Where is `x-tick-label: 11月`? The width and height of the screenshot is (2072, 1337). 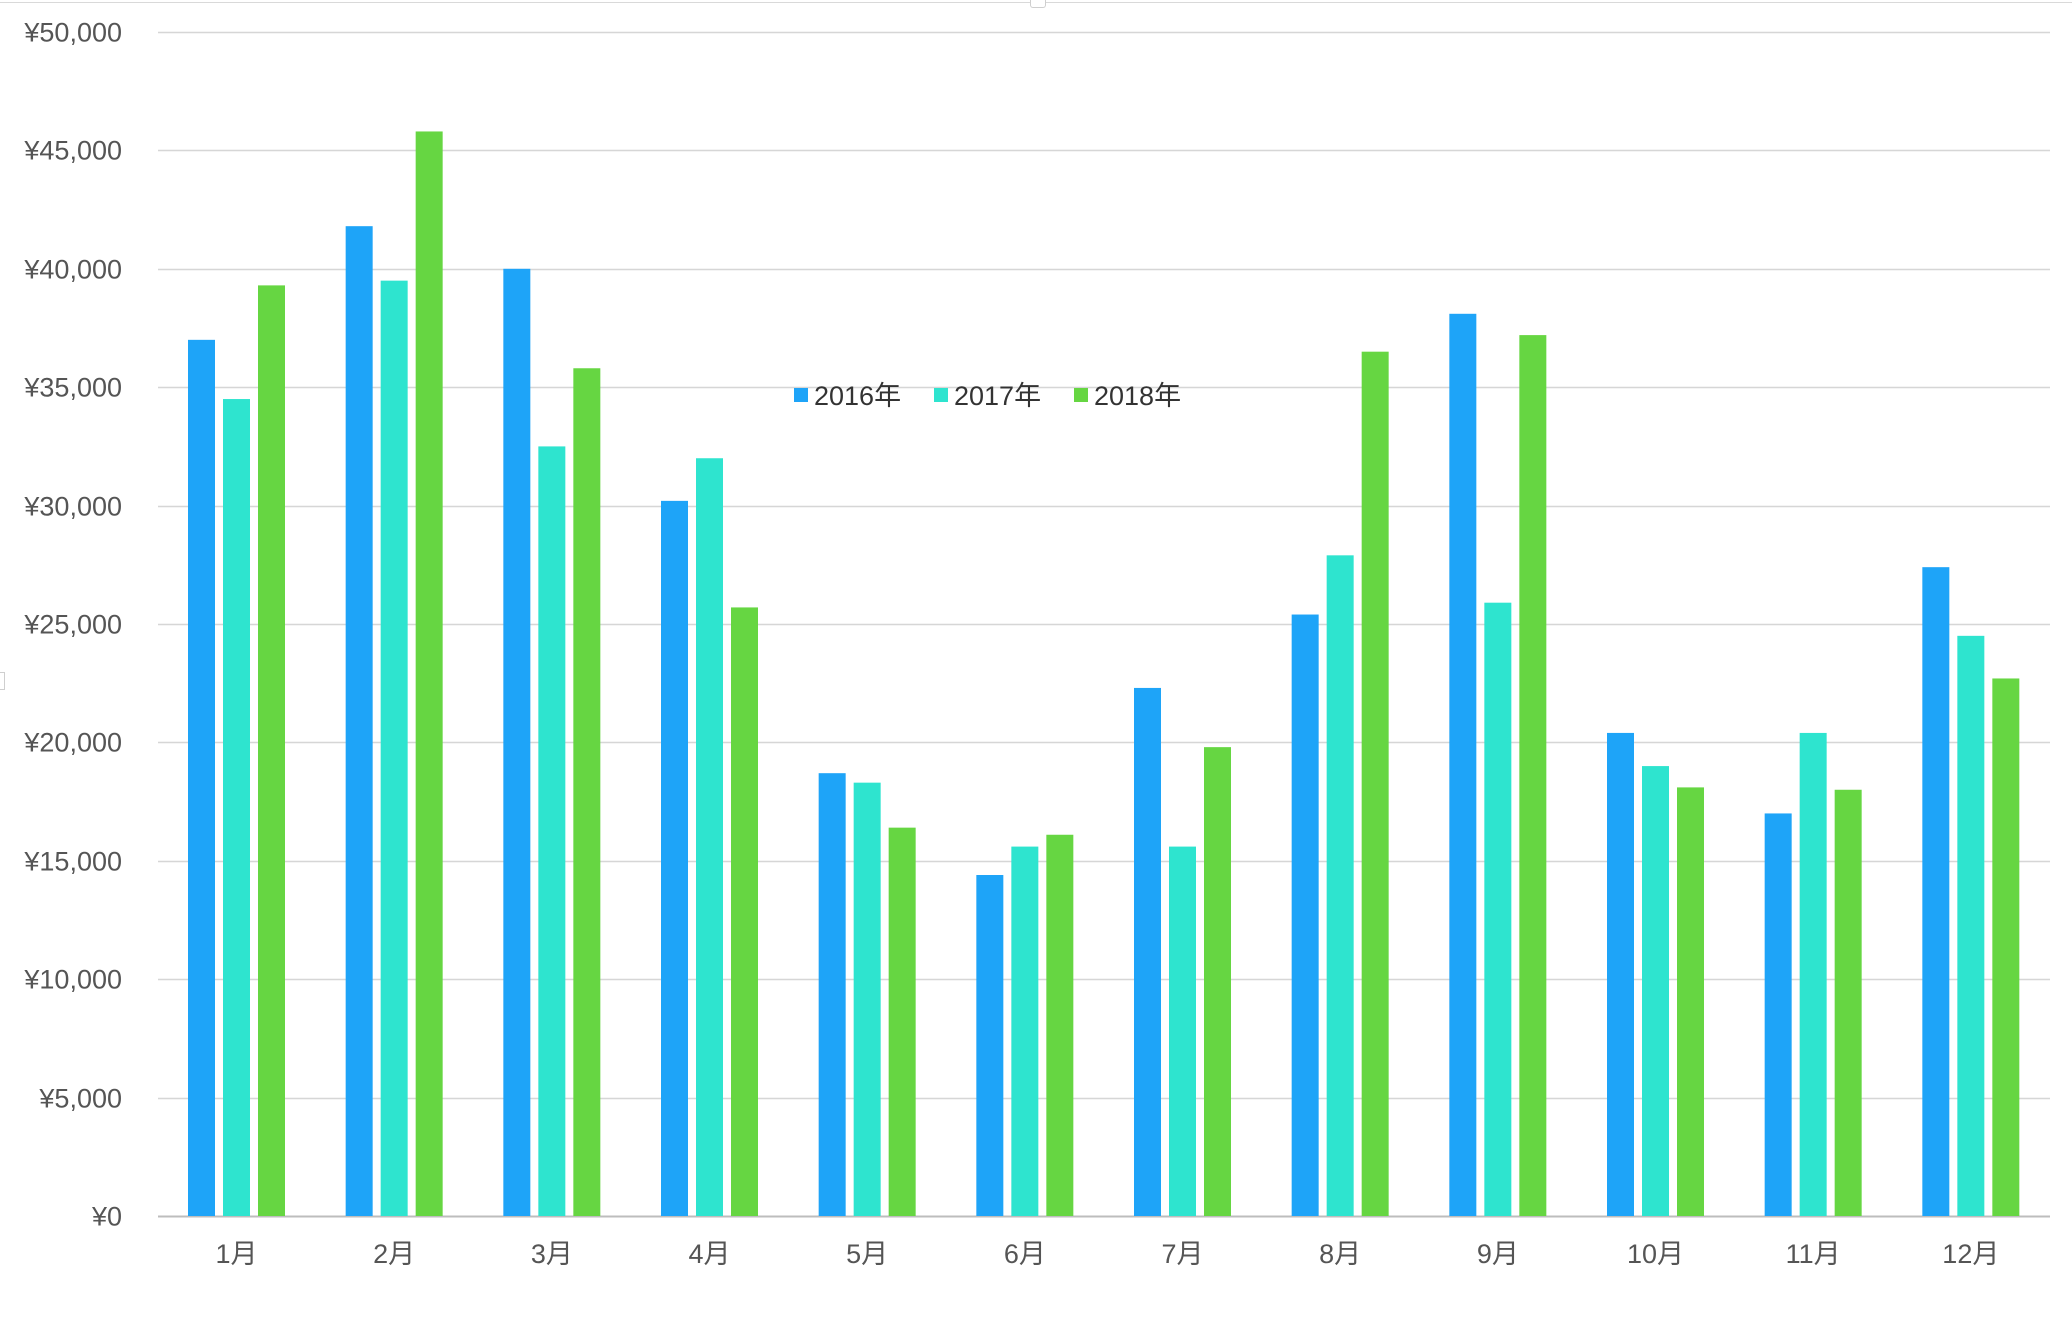 x-tick-label: 11月 is located at coordinates (1813, 1254).